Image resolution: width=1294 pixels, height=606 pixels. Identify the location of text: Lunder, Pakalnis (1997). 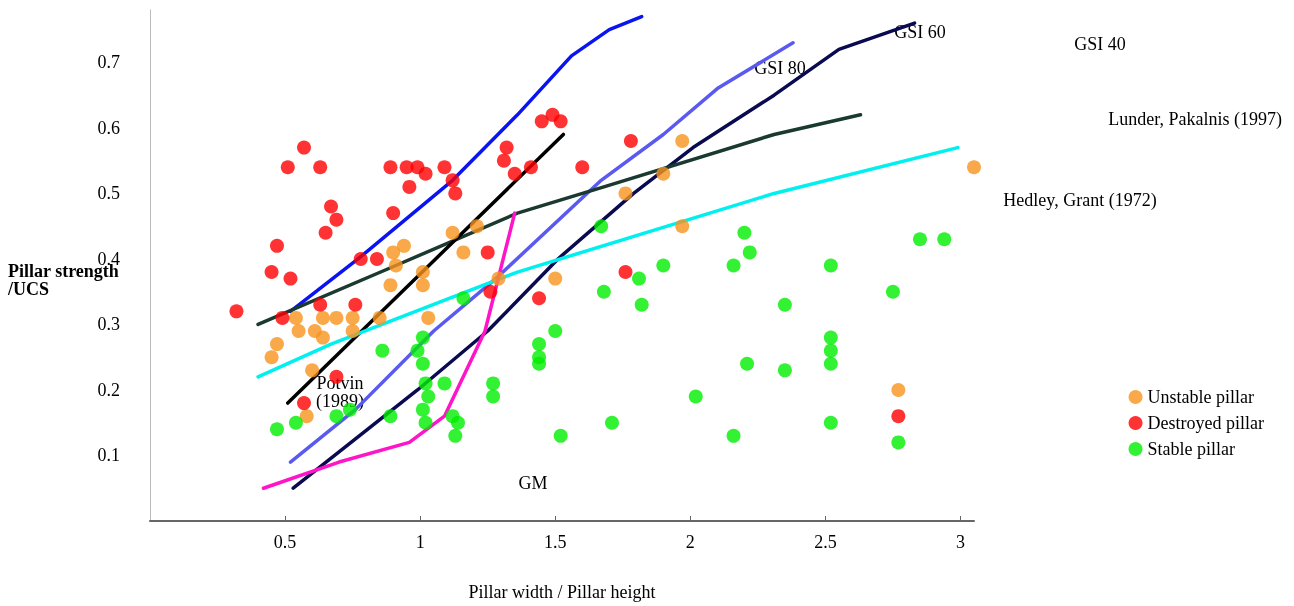
(1195, 119).